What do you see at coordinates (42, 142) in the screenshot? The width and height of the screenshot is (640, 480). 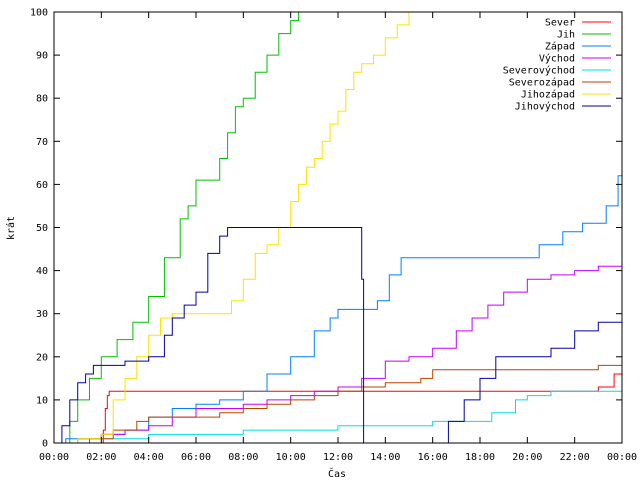 I see `y-tick-label-7: 70` at bounding box center [42, 142].